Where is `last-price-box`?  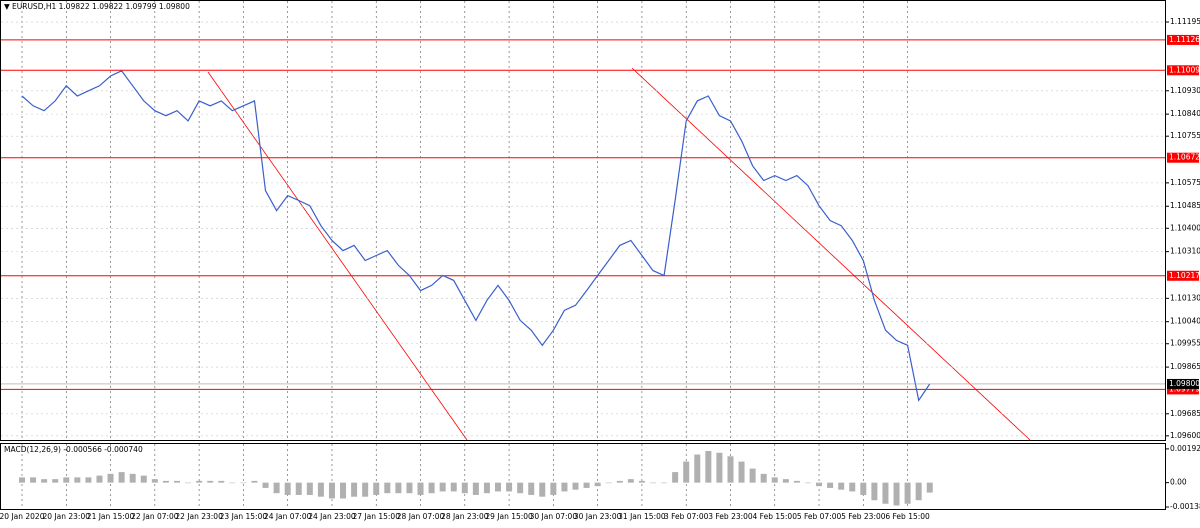 last-price-box is located at coordinates (1183, 383).